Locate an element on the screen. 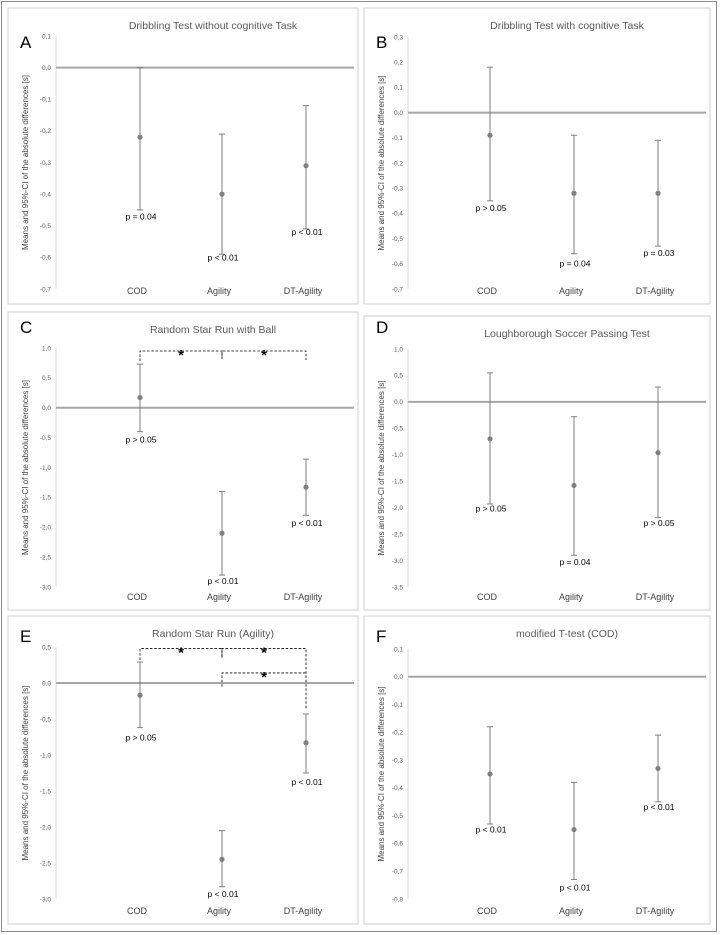 The height and width of the screenshot is (935, 720). panel-letter: F is located at coordinates (381, 636).